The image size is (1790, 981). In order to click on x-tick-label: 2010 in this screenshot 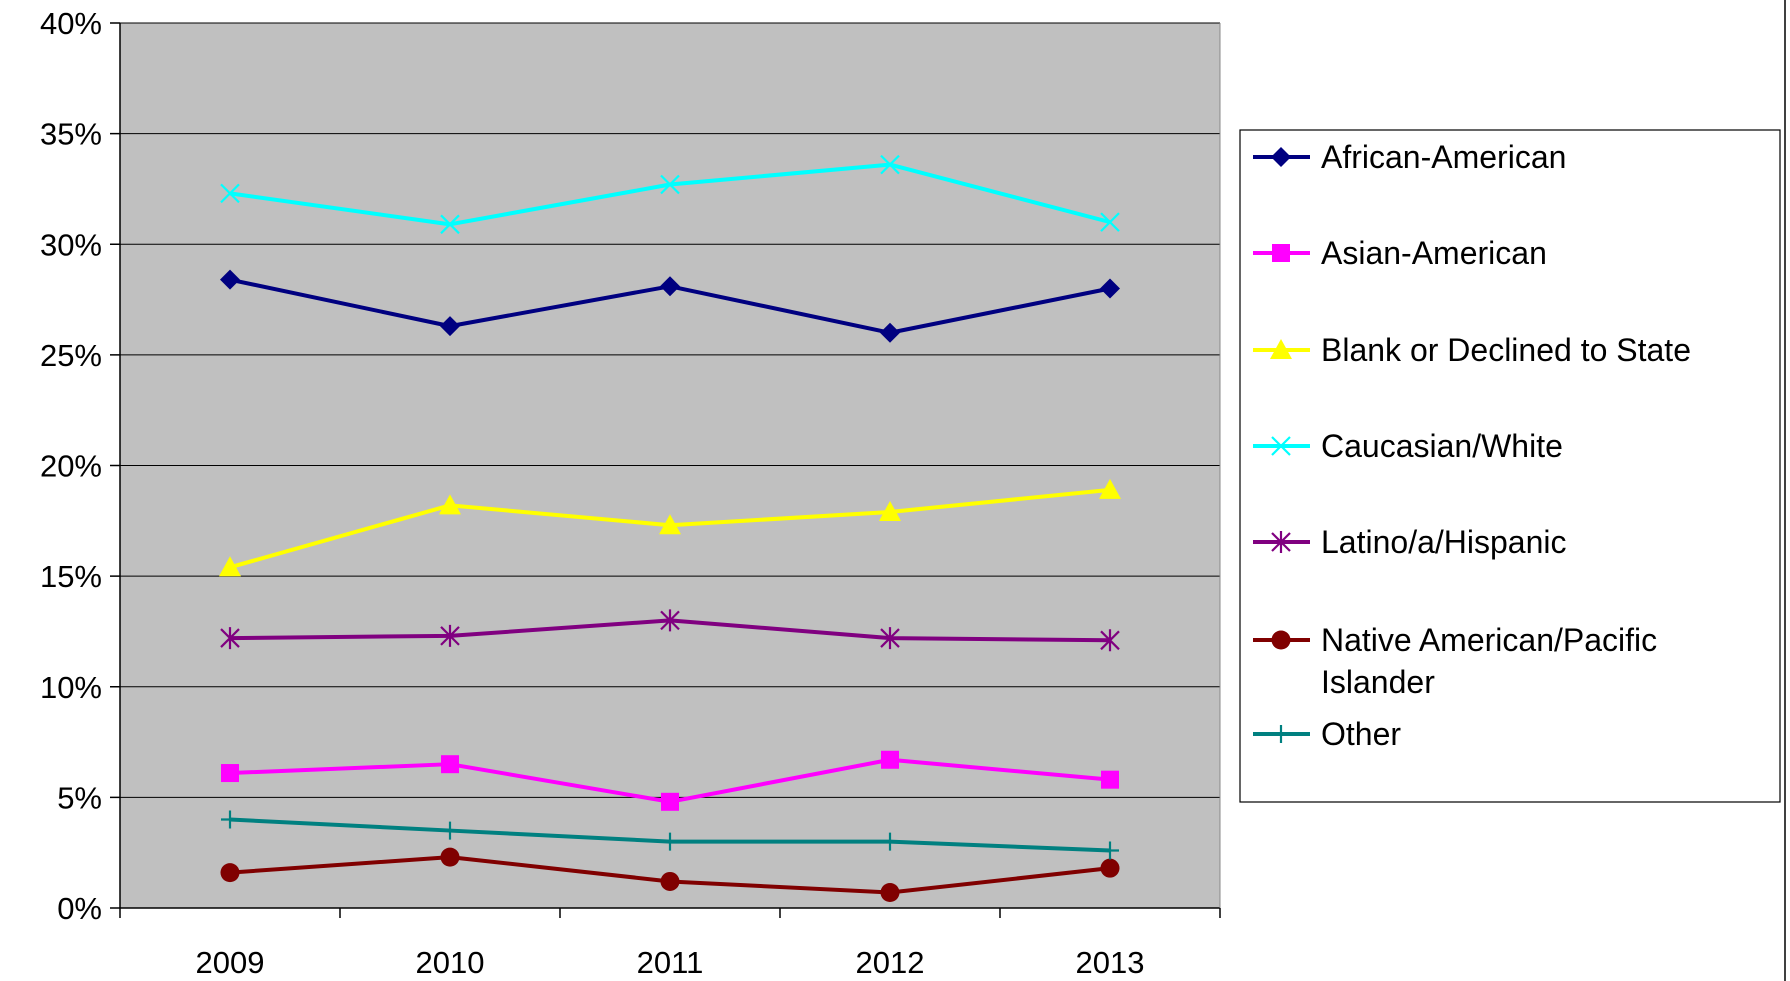, I will do `click(450, 962)`.